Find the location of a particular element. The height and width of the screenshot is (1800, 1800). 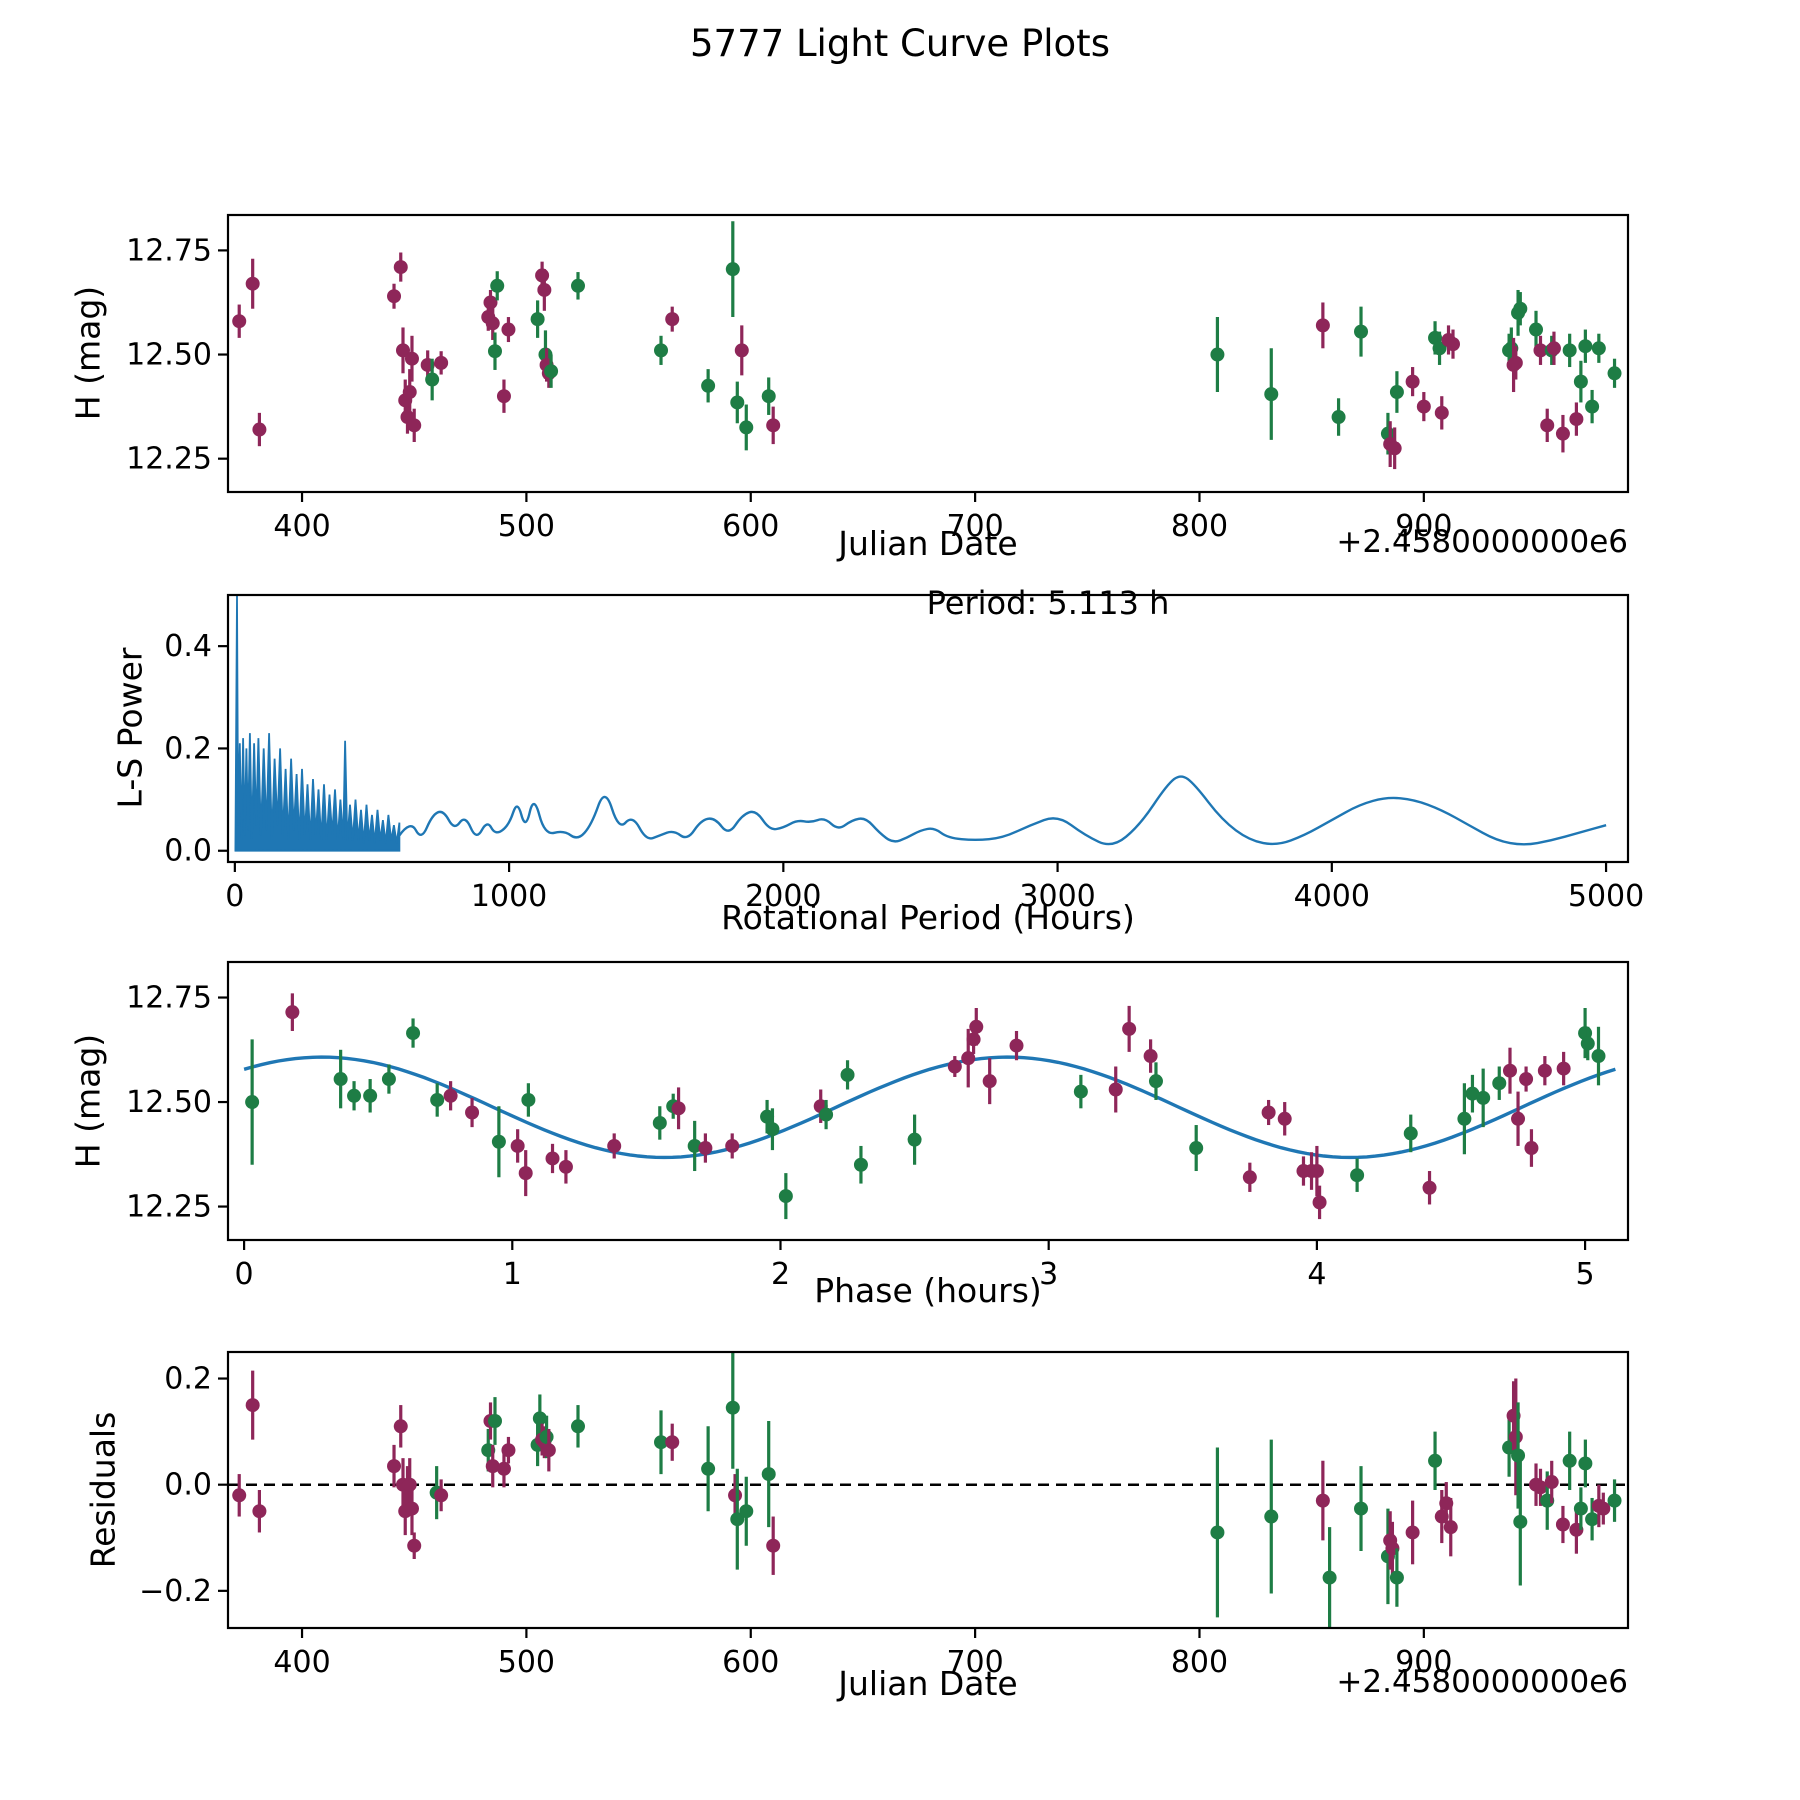

plot-area-phase-curve is located at coordinates (929, 1106).